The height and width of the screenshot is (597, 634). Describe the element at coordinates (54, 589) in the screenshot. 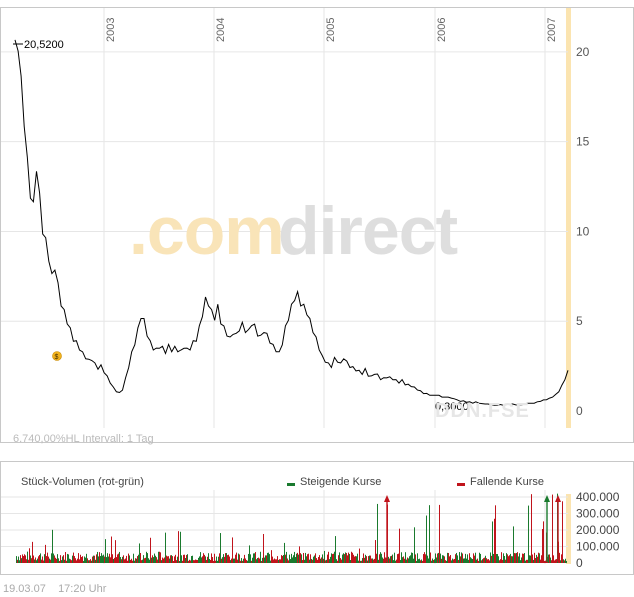

I see `timestamp: 19.03.07 17:20 Uhr` at that location.